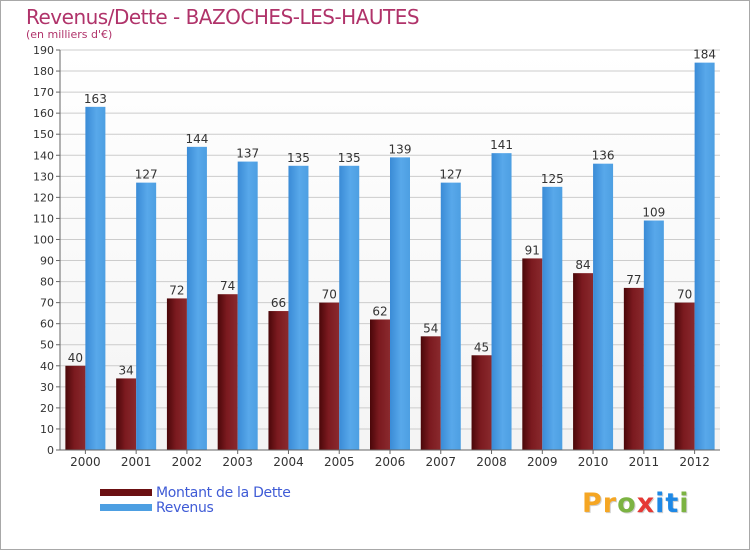 Image resolution: width=750 pixels, height=550 pixels. Describe the element at coordinates (47, 366) in the screenshot. I see `y-tick-label: 40` at that location.